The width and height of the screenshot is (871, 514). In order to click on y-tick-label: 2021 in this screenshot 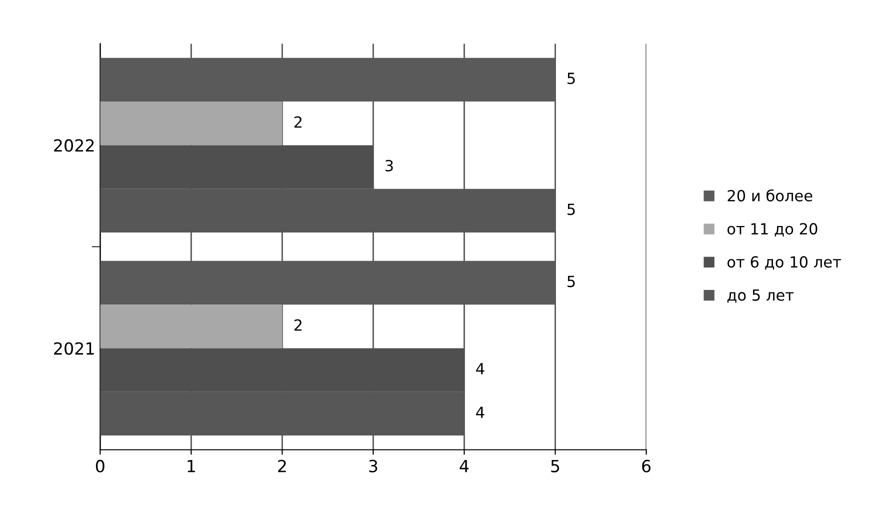, I will do `click(74, 348)`.